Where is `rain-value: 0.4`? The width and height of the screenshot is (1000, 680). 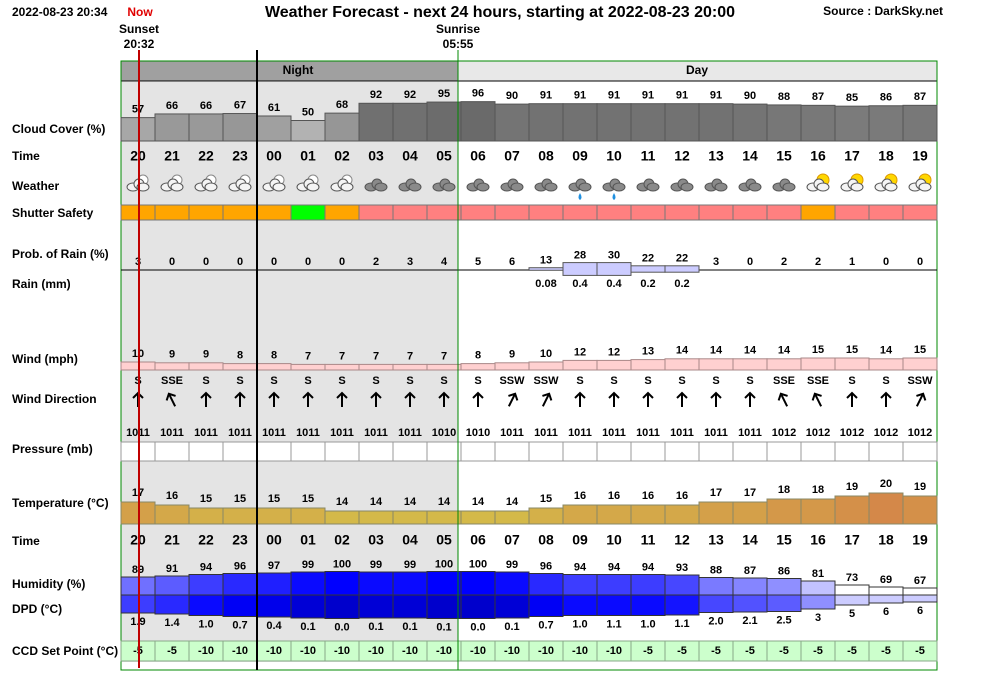 rain-value: 0.4 is located at coordinates (580, 284).